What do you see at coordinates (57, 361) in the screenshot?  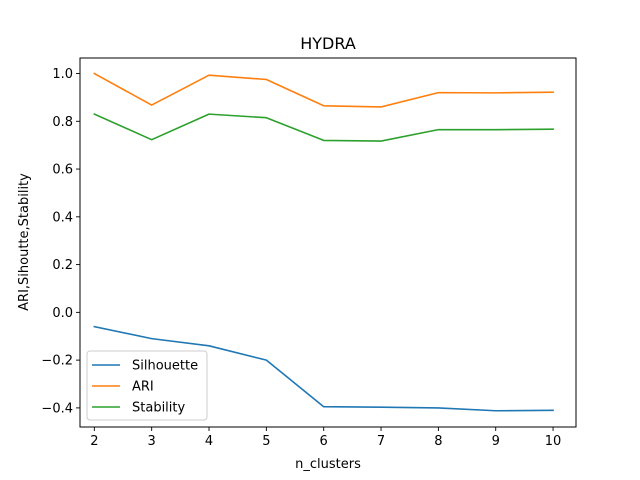 I see `y-tick-label: −0.2` at bounding box center [57, 361].